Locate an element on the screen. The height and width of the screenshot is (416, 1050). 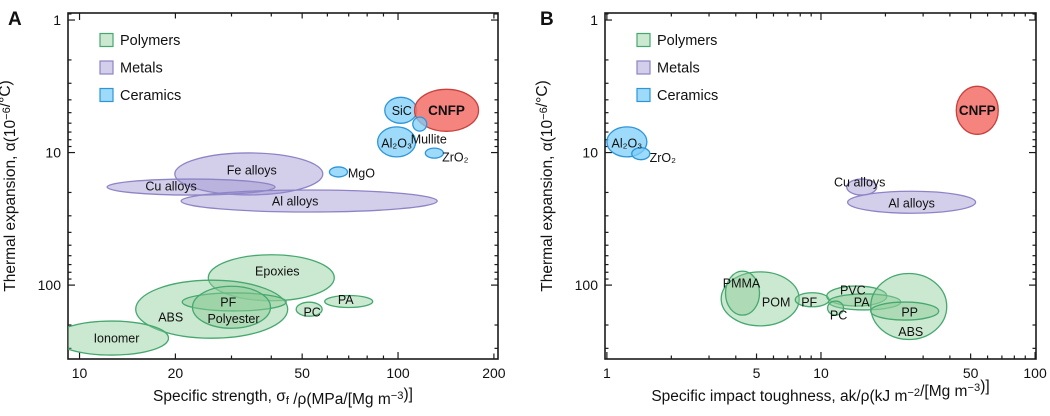
blob-al2o3 is located at coordinates (396, 142).